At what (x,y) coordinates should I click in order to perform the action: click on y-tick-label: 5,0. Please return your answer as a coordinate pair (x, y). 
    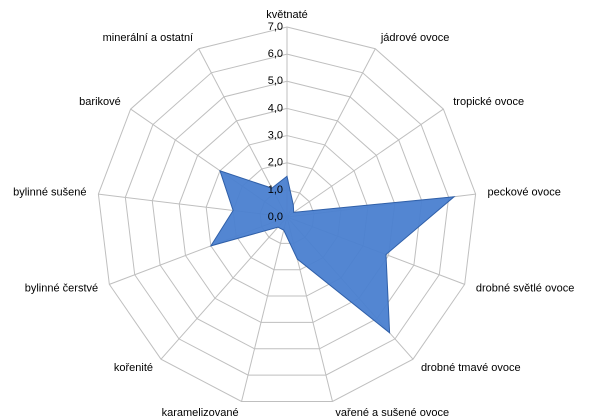
    Looking at the image, I should click on (275, 81).